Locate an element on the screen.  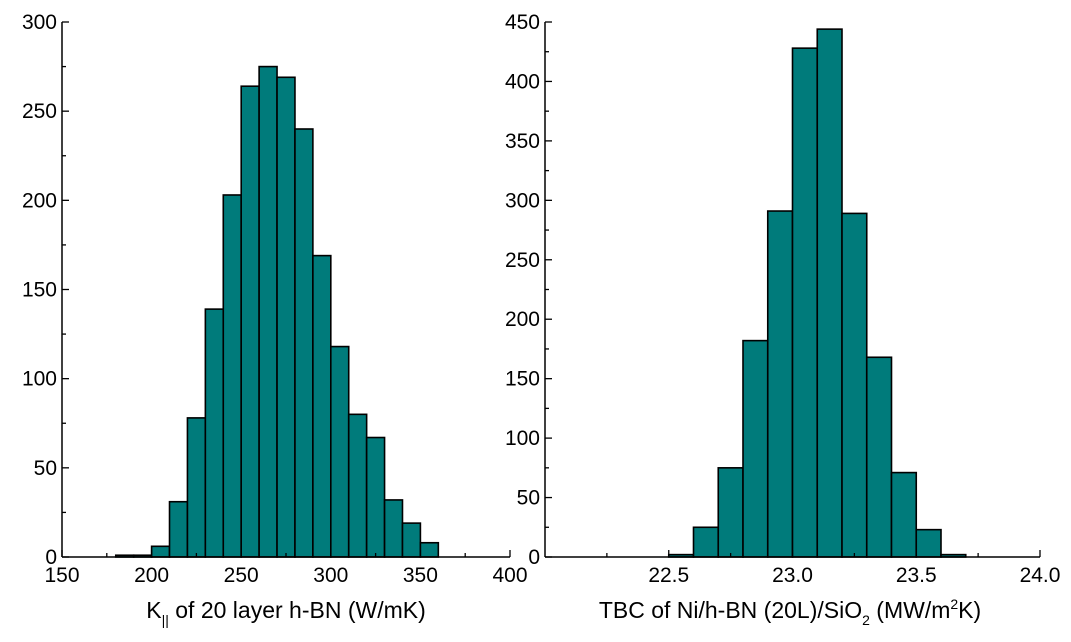
x-tick-label: 24.0 is located at coordinates (1040, 575).